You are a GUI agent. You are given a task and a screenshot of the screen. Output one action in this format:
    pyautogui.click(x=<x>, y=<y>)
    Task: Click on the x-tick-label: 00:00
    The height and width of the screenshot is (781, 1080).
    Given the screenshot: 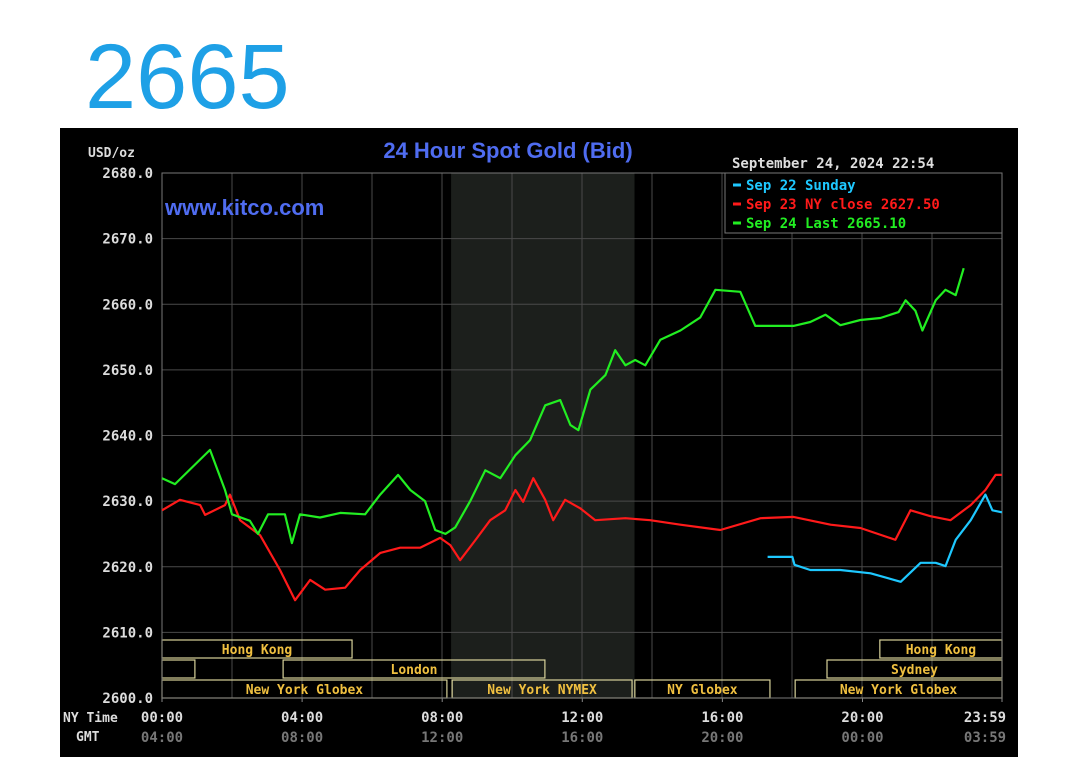 What is the action you would take?
    pyautogui.click(x=162, y=718)
    